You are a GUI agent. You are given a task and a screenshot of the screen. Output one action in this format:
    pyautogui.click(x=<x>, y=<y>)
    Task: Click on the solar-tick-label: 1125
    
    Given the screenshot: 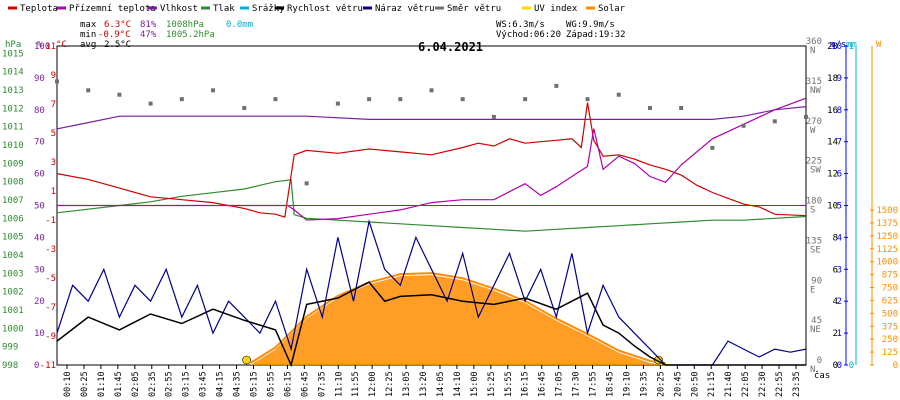 What is the action you would take?
    pyautogui.click(x=887, y=250)
    